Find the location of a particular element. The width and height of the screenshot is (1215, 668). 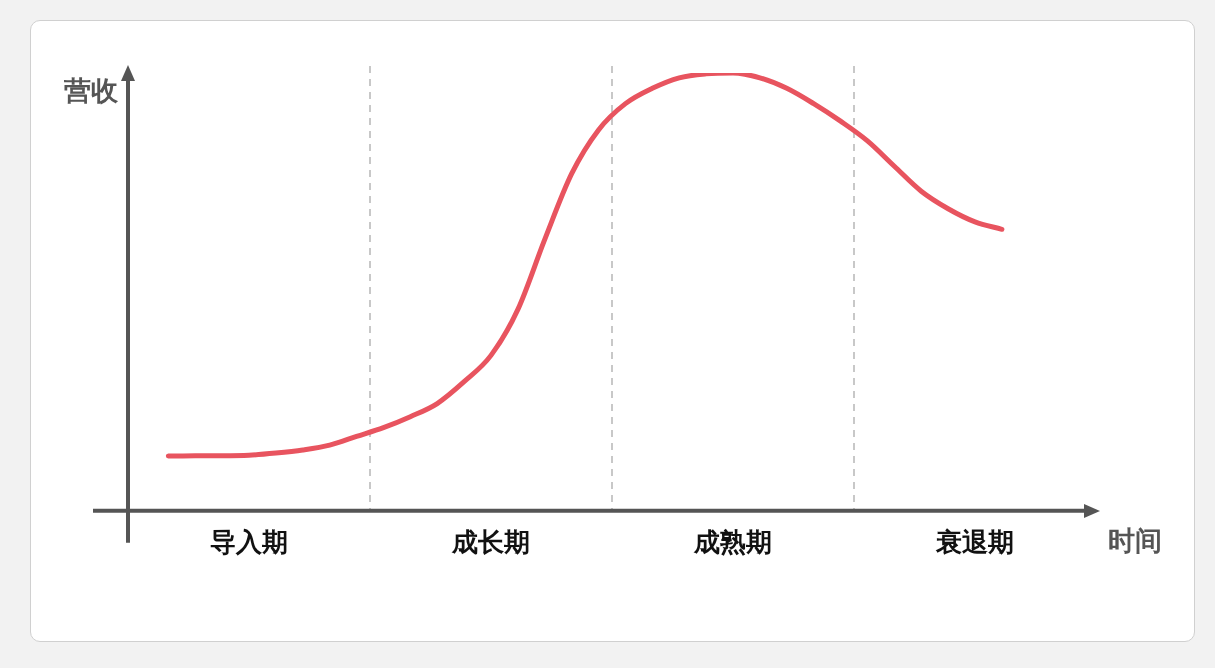

x-tick-label: 成熟期 is located at coordinates (732, 542).